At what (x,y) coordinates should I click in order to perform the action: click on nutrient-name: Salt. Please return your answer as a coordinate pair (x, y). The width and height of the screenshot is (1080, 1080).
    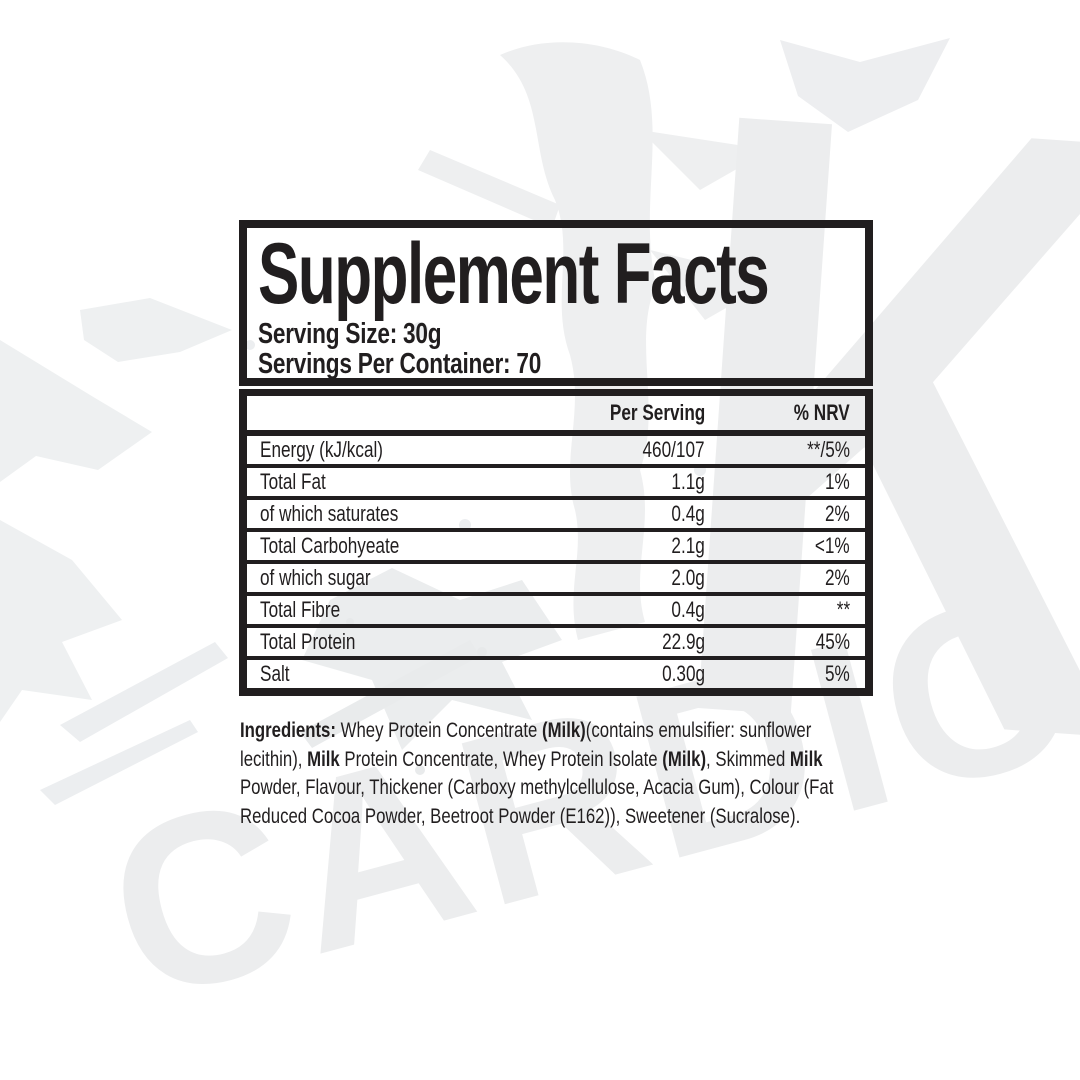
    Looking at the image, I should click on (275, 673).